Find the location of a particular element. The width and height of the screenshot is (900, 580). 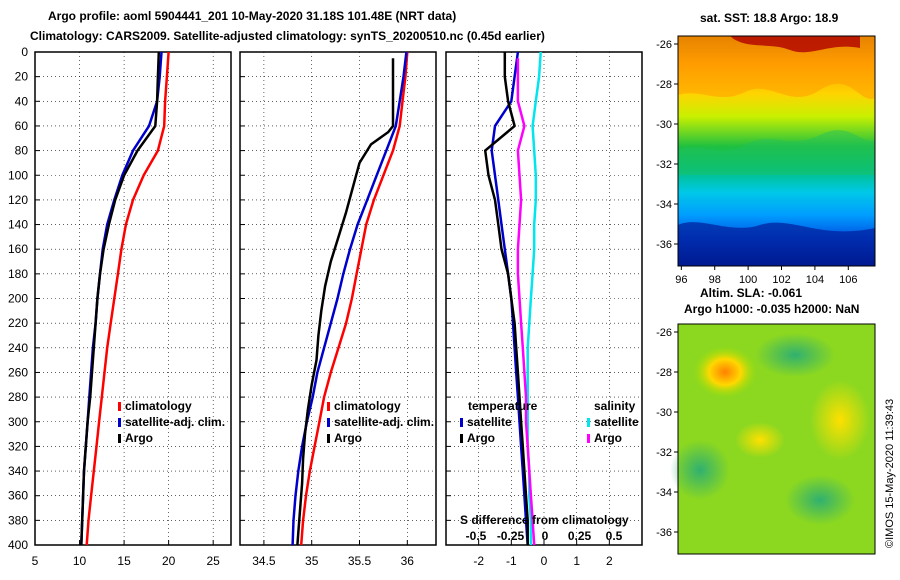

legend-title-salinity: salinity is located at coordinates (615, 406).